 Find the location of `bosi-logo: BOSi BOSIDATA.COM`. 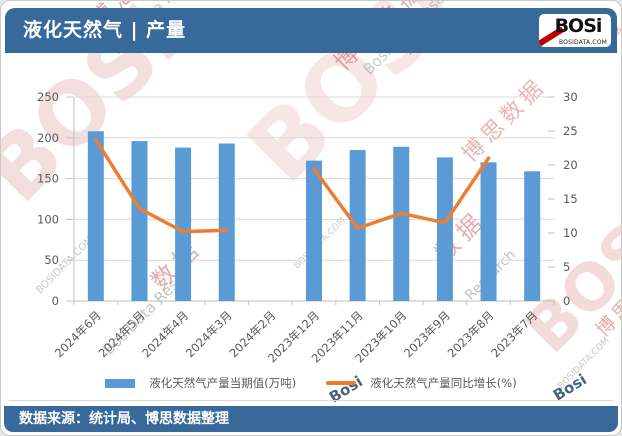

bosi-logo: BOSi BOSIDATA.COM is located at coordinates (575, 30).